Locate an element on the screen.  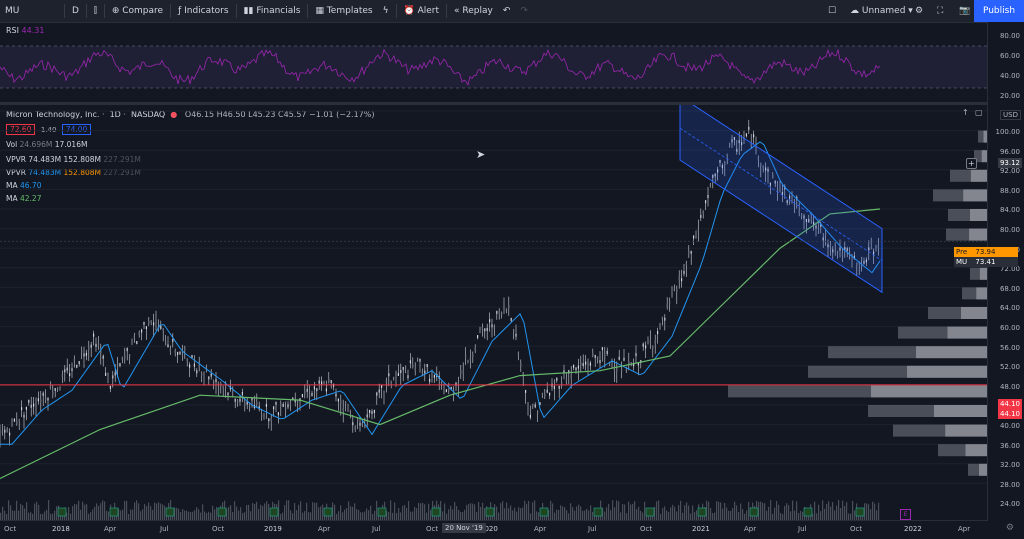
indicators-button: ƒ Indicators is located at coordinates (203, 11).